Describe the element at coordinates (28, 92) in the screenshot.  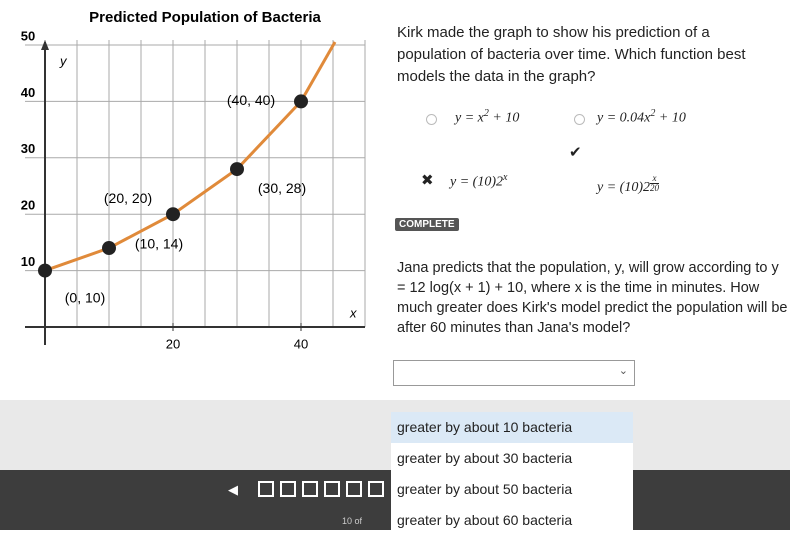
I see `y-tick-label: 40` at that location.